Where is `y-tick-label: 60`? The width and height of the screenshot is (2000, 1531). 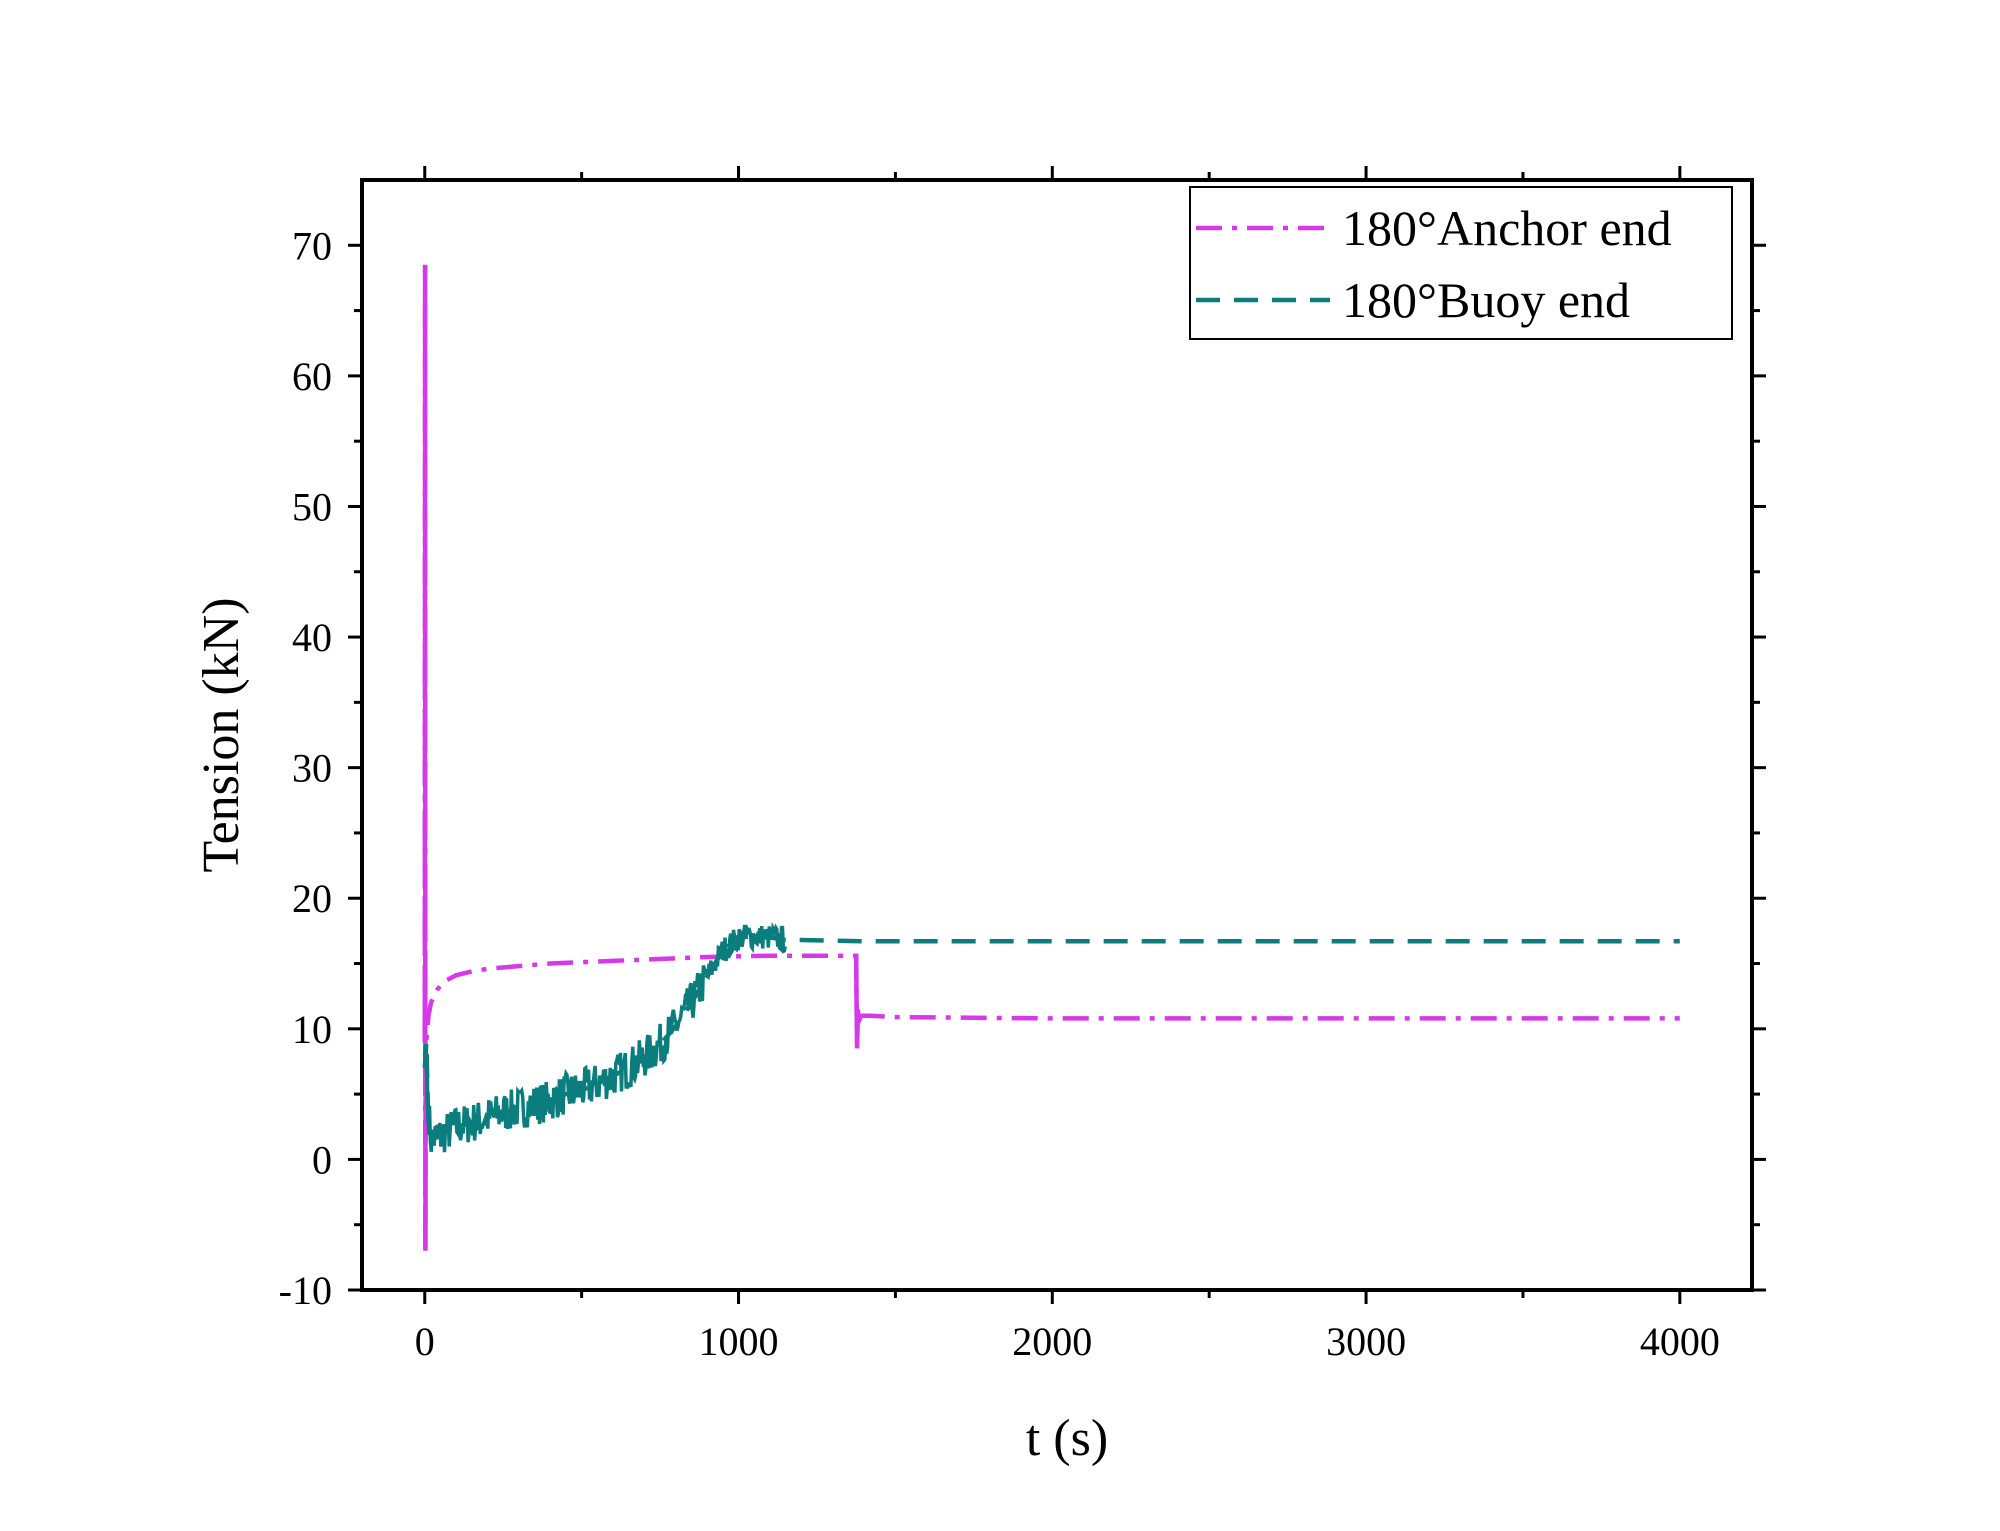
y-tick-label: 60 is located at coordinates (312, 376).